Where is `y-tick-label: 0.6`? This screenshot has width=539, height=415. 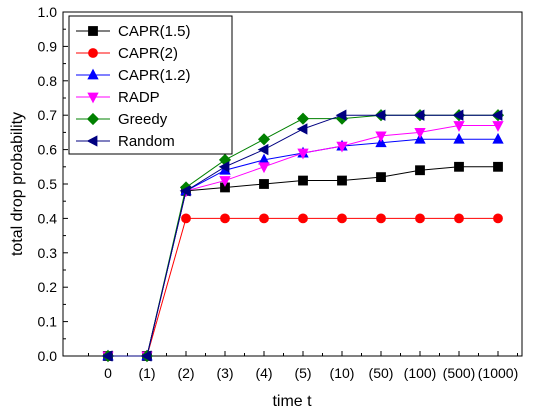 y-tick-label: 0.6 is located at coordinates (48, 150).